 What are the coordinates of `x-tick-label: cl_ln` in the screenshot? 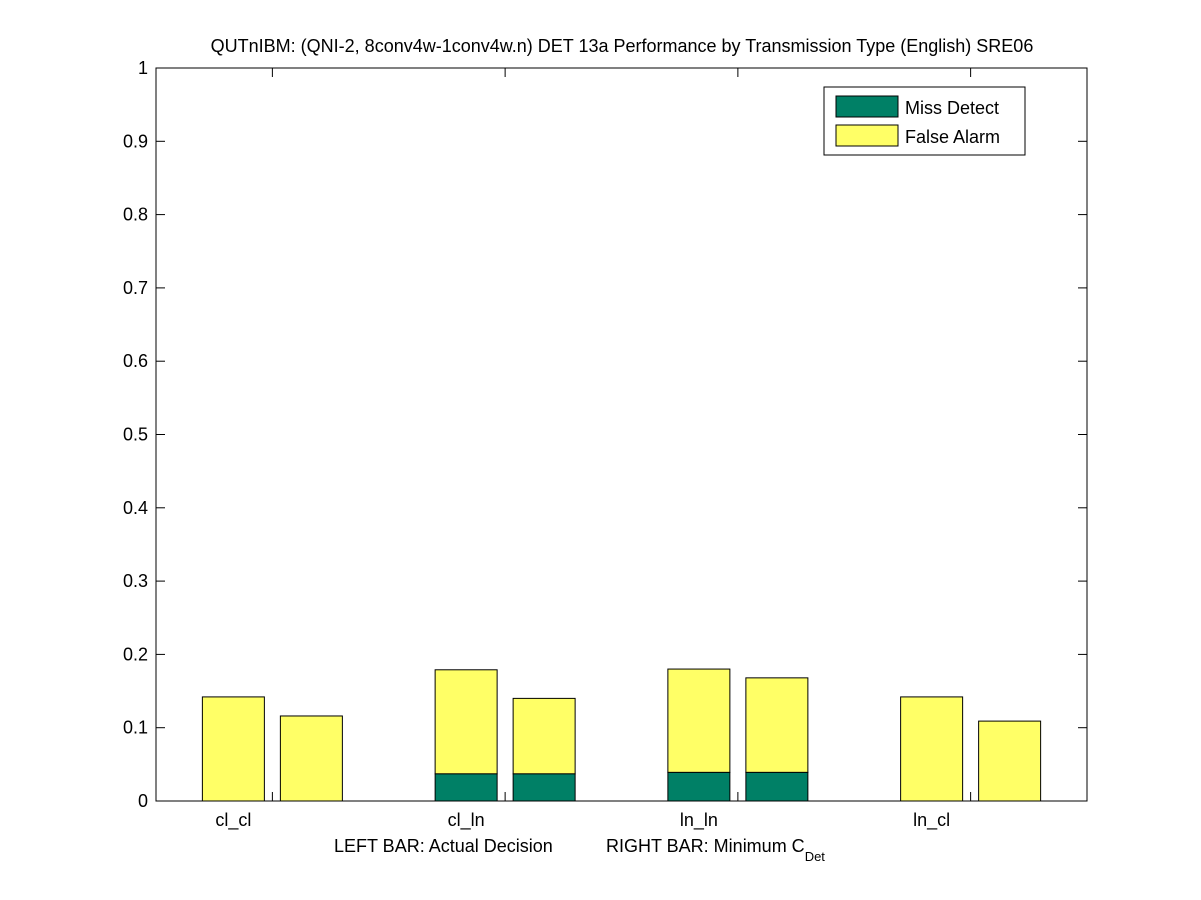 It's located at (466, 820).